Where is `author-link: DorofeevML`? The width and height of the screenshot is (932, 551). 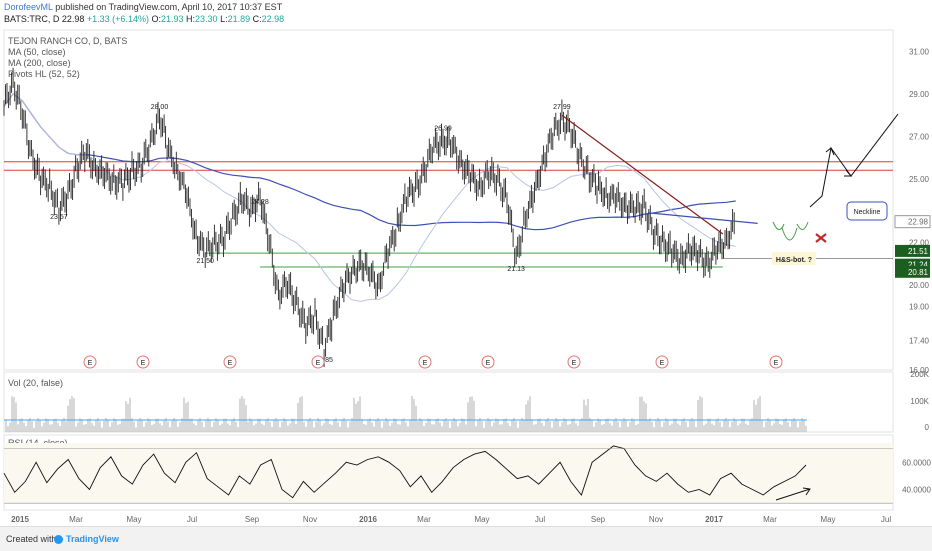 author-link: DorofeevML is located at coordinates (28, 7).